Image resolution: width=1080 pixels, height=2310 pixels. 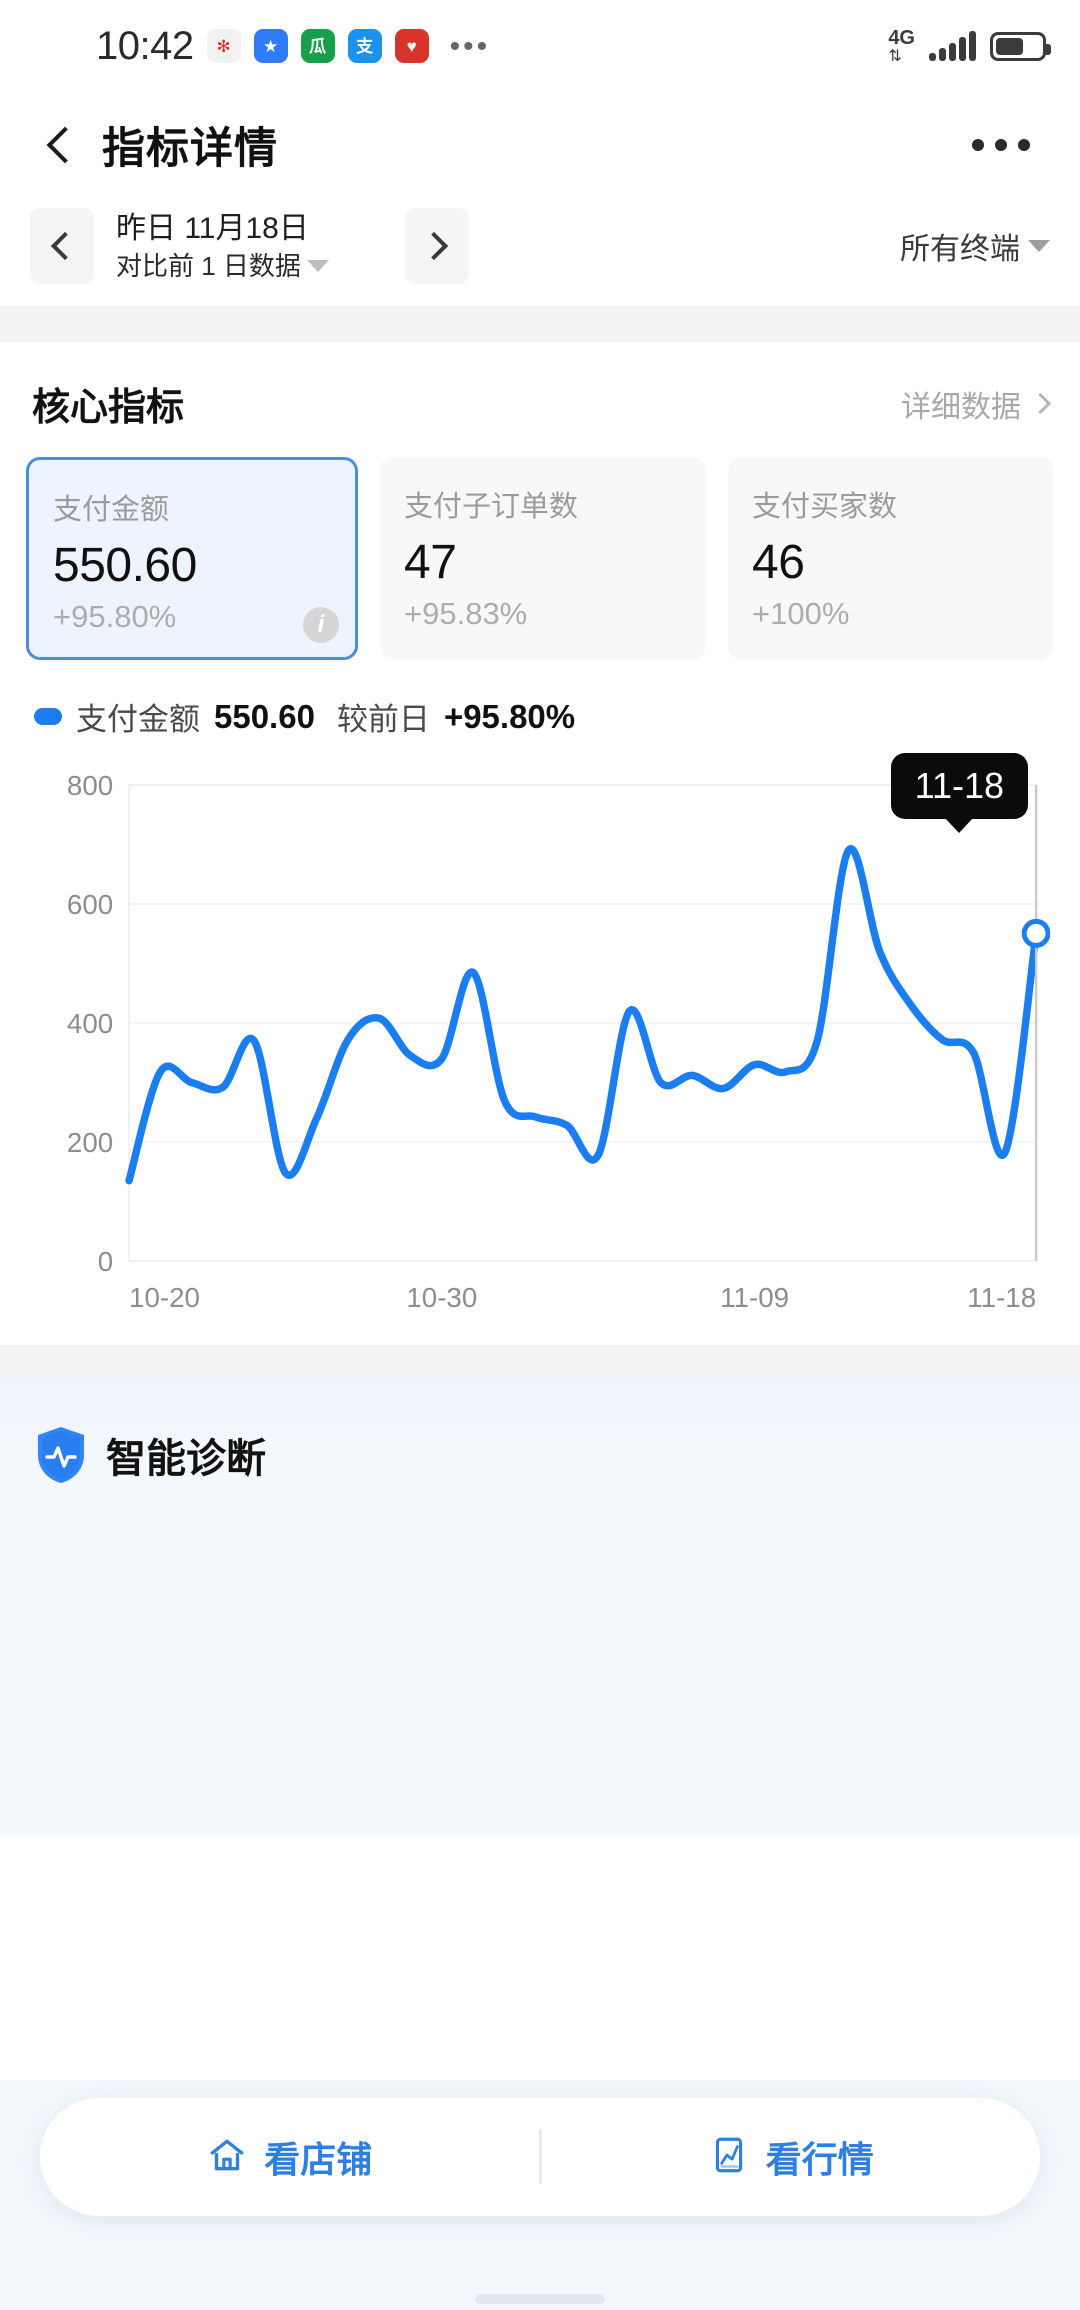 I want to click on metric-card-delta: +95.83%, so click(x=466, y=613).